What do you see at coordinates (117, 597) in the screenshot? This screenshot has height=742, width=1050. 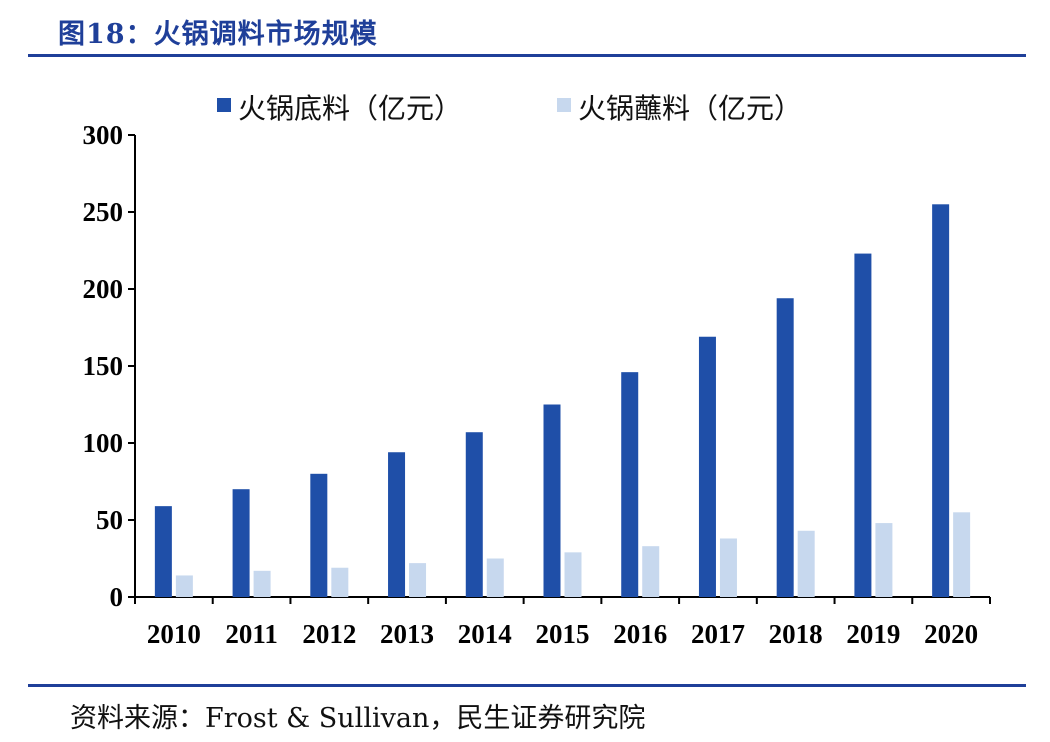 I see `y-tick-label: 0` at bounding box center [117, 597].